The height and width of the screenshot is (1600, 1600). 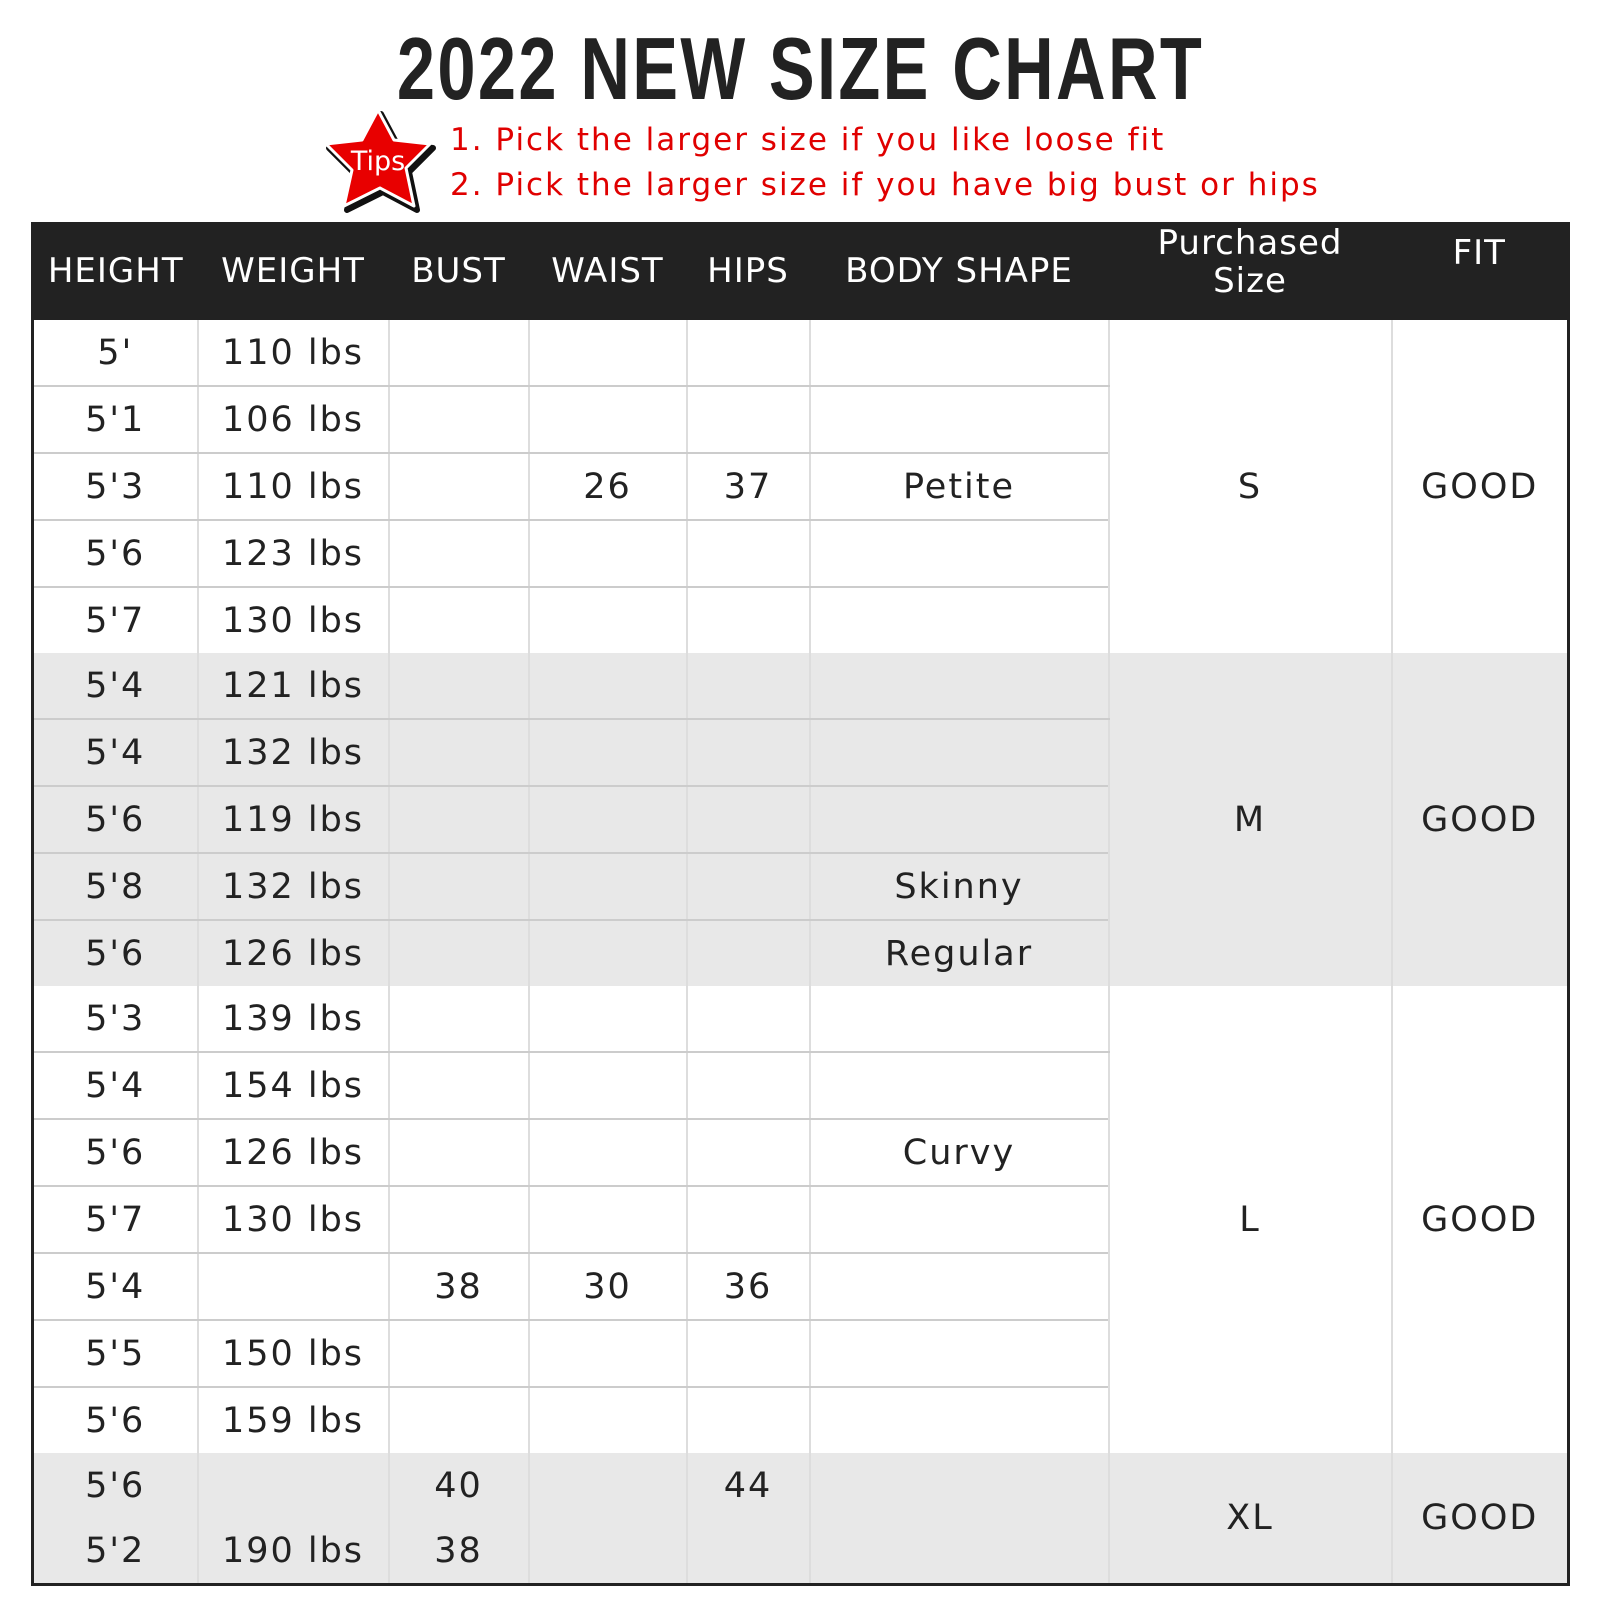 What do you see at coordinates (292, 1551) in the screenshot?
I see `table-cell: 190 lbs` at bounding box center [292, 1551].